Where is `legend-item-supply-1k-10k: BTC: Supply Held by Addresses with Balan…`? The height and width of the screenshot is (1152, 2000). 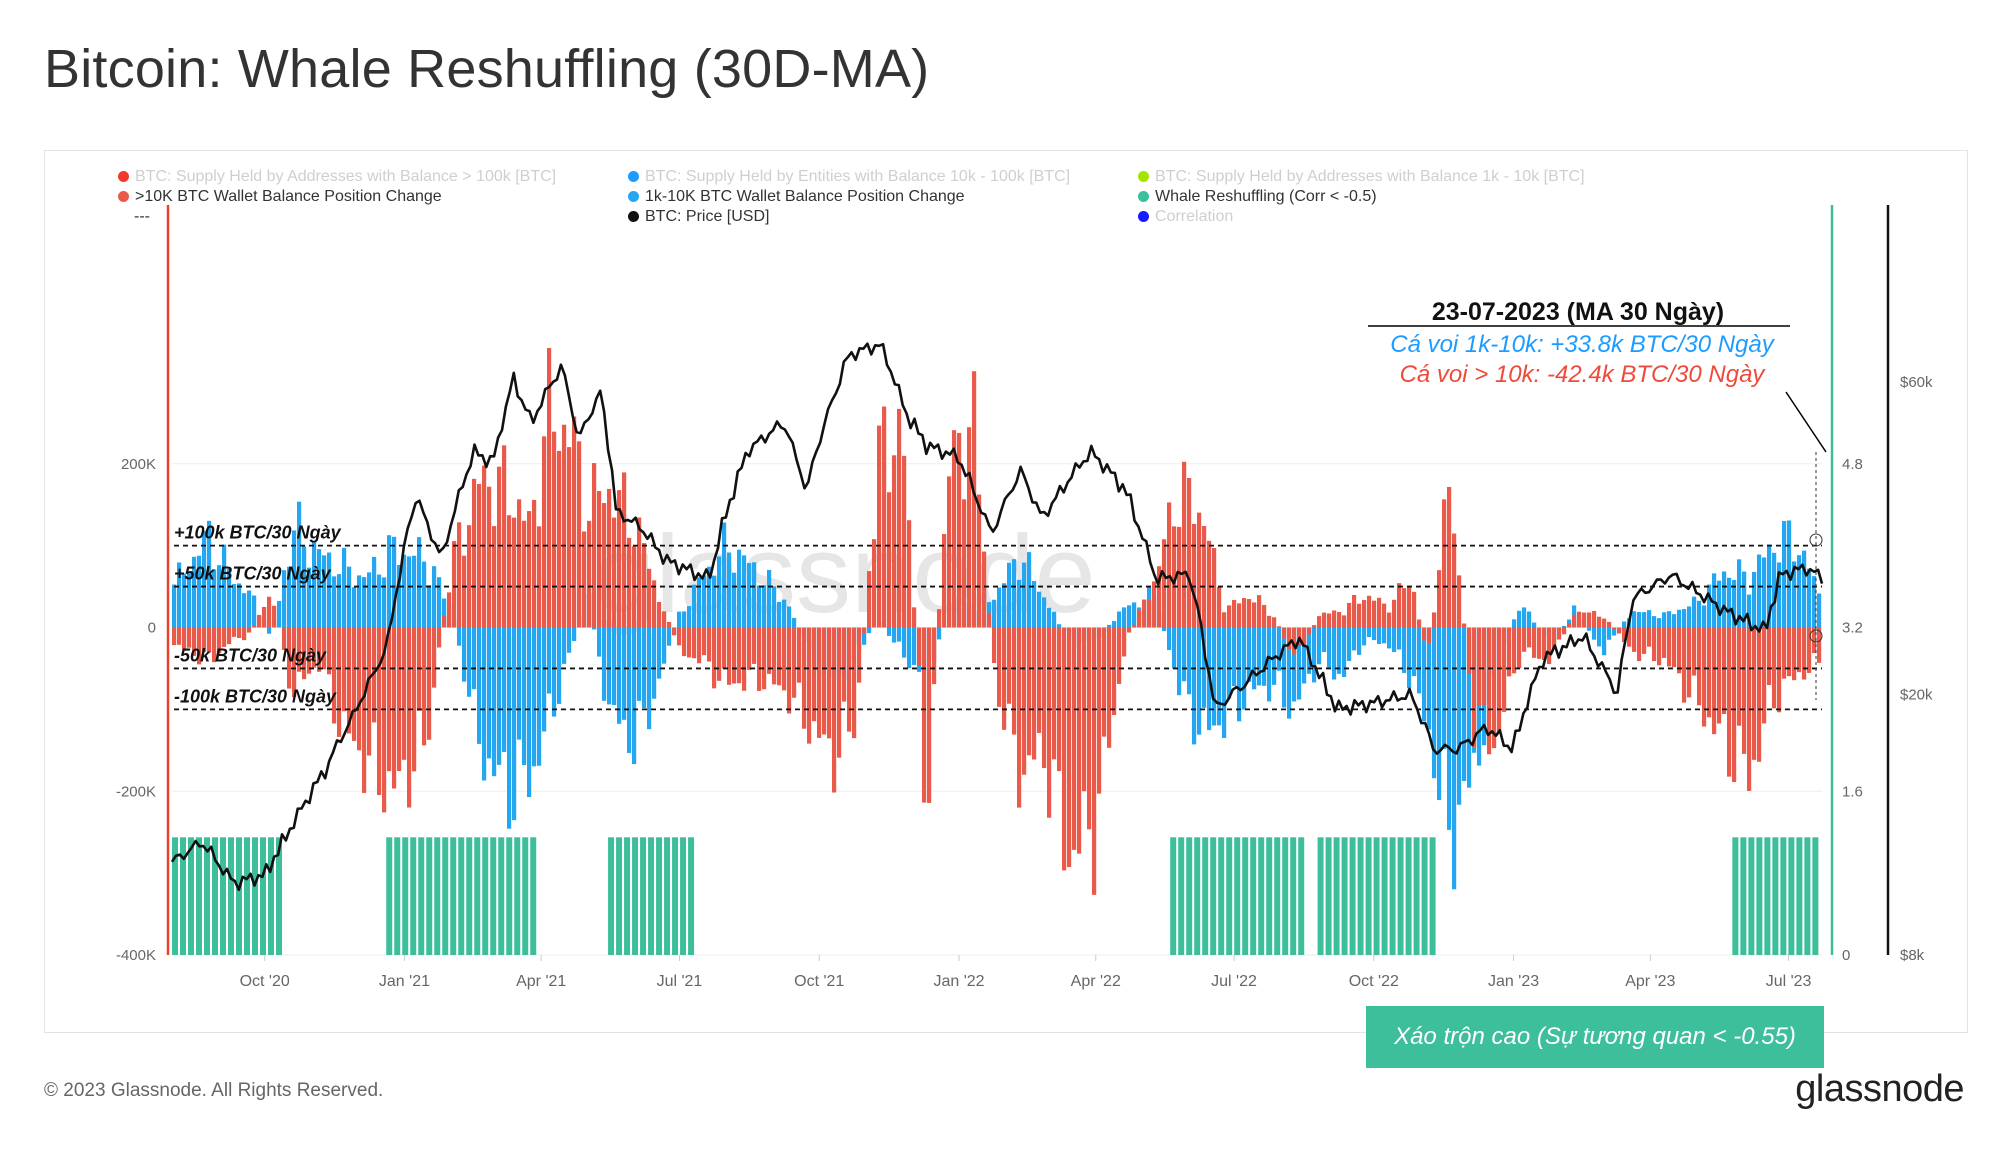
legend-item-supply-1k-10k: BTC: Supply Held by Addresses with Balan… is located at coordinates (1361, 177).